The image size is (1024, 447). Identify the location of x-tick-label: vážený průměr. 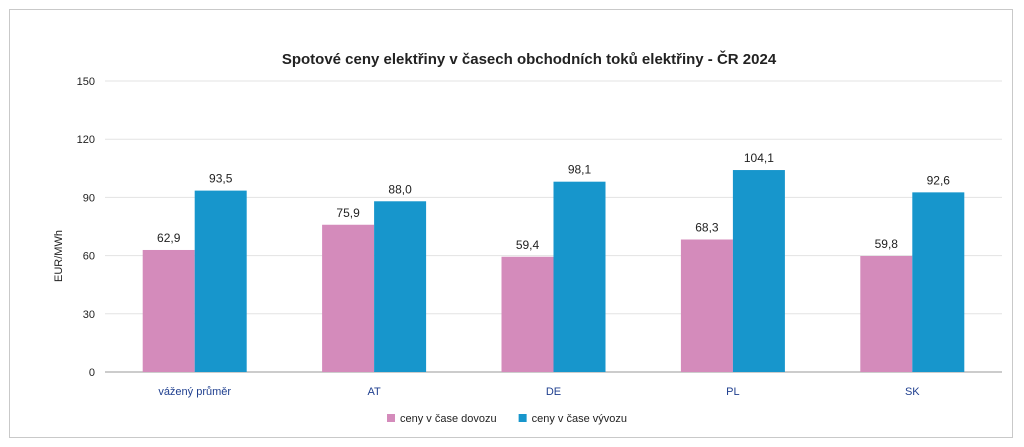
(194, 392).